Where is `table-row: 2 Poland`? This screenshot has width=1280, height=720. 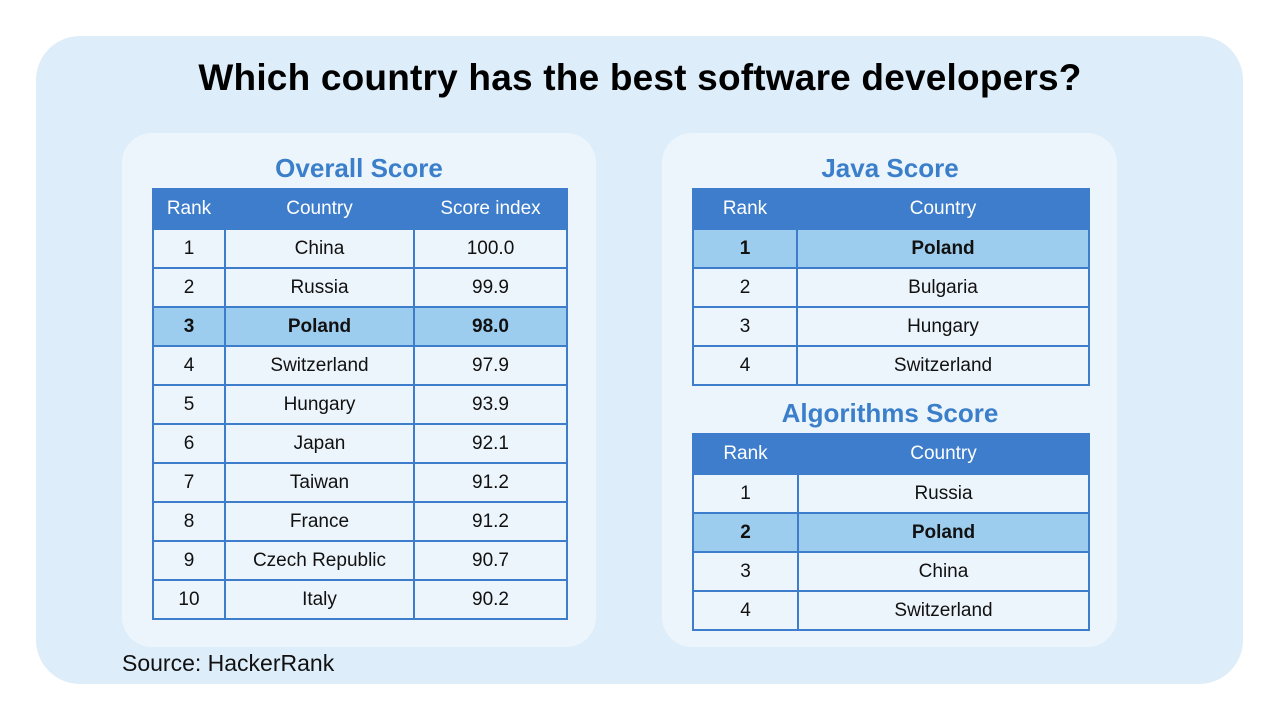
table-row: 2 Poland is located at coordinates (891, 532).